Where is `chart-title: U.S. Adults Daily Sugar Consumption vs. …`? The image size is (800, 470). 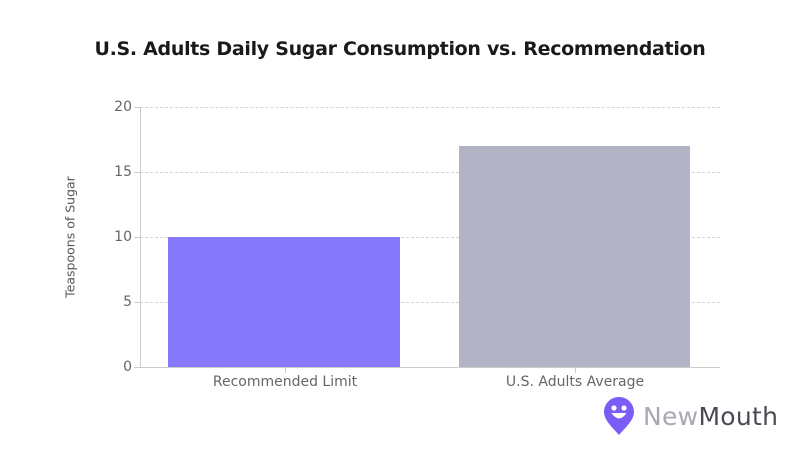 chart-title: U.S. Adults Daily Sugar Consumption vs. … is located at coordinates (400, 49).